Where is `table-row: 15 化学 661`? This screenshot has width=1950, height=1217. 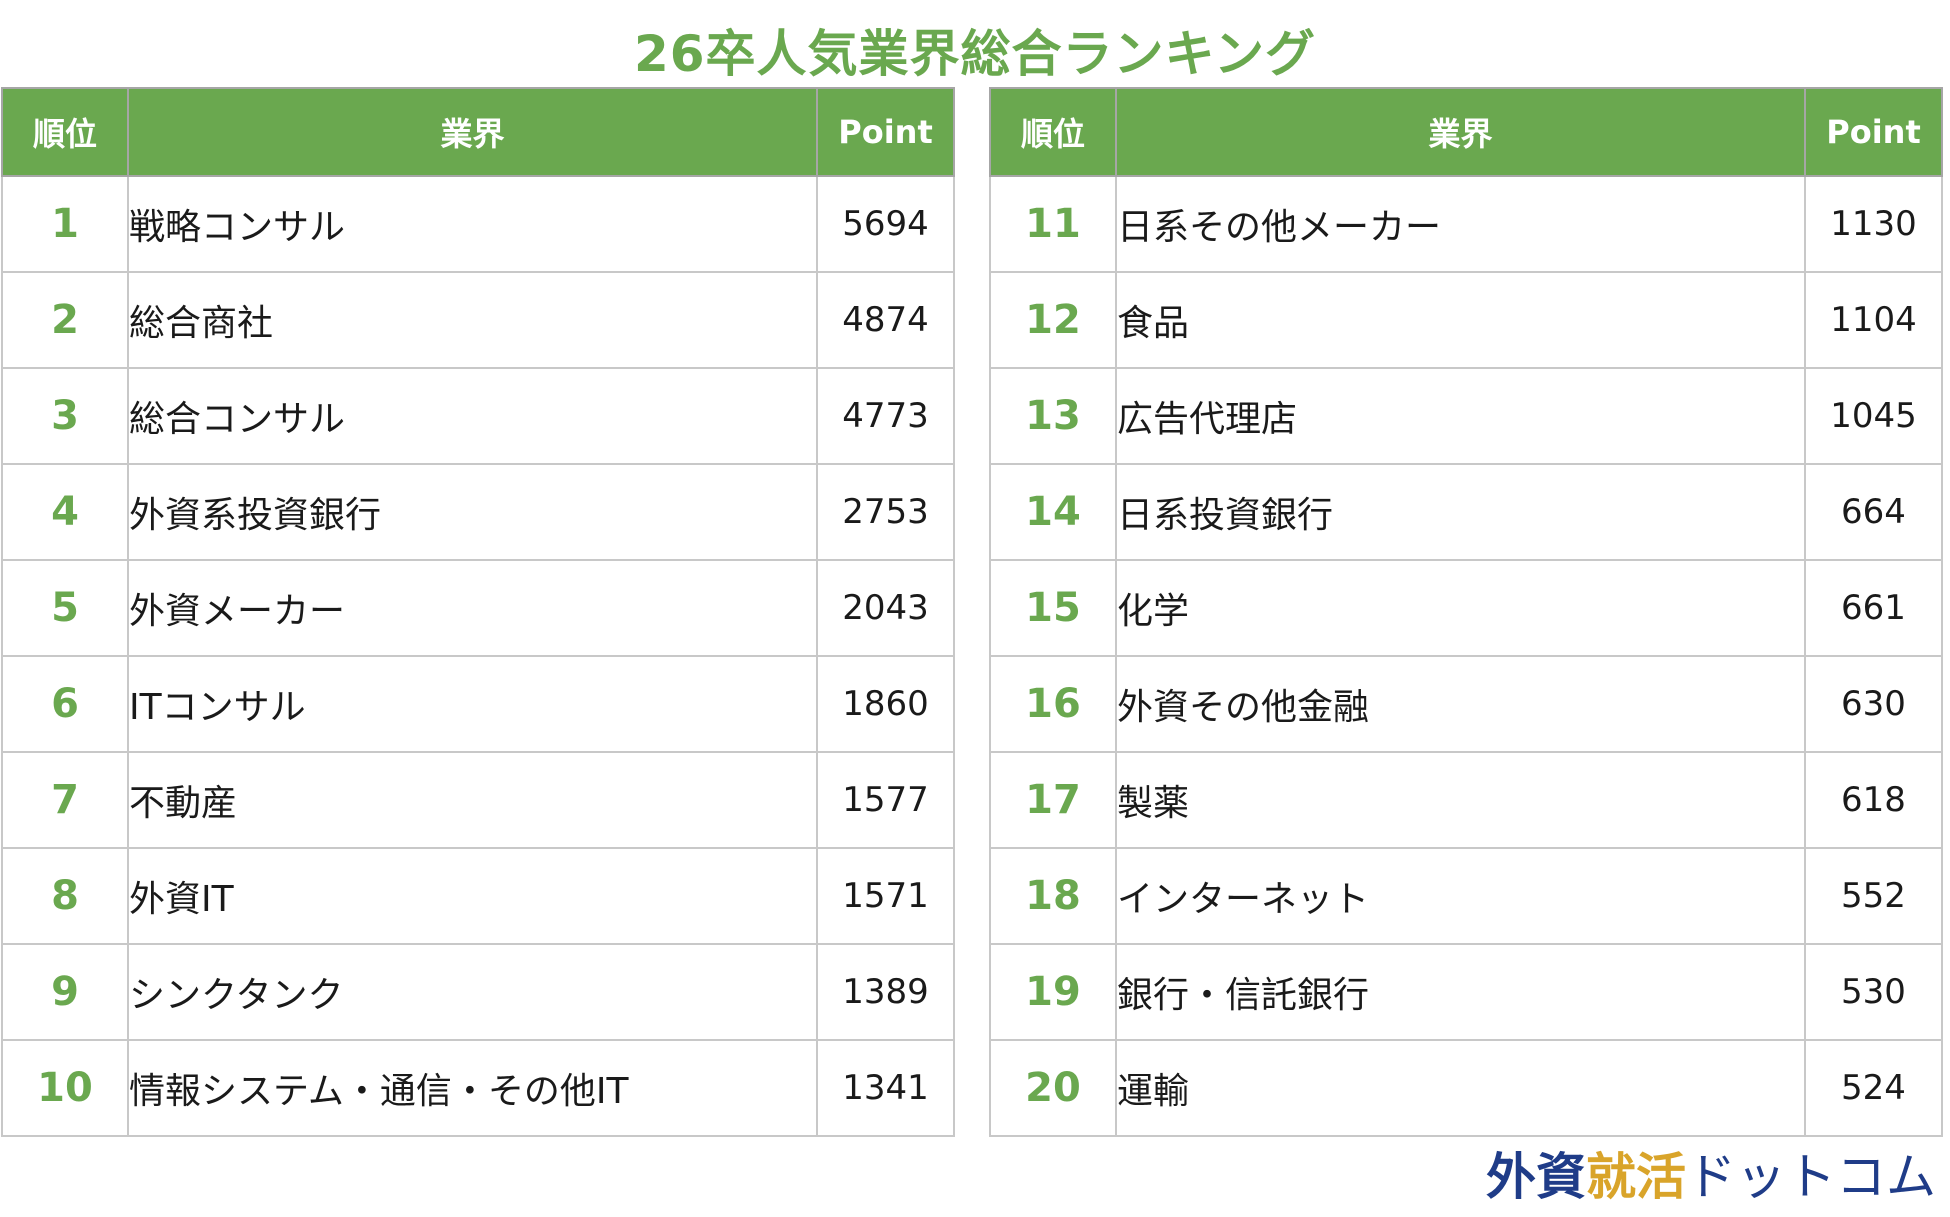 table-row: 15 化学 661 is located at coordinates (1466, 608).